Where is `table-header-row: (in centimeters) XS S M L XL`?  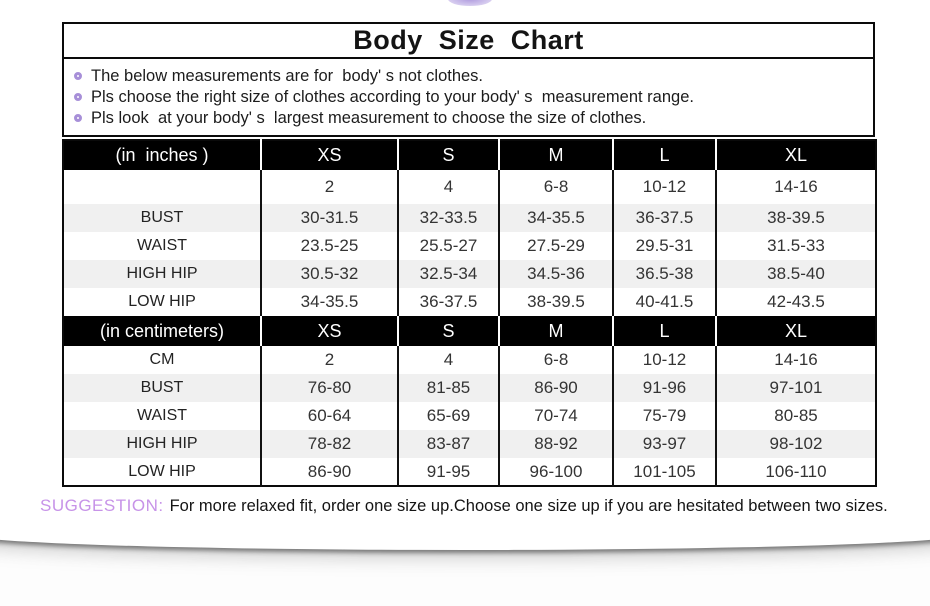
table-header-row: (in centimeters) XS S M L XL is located at coordinates (469, 331).